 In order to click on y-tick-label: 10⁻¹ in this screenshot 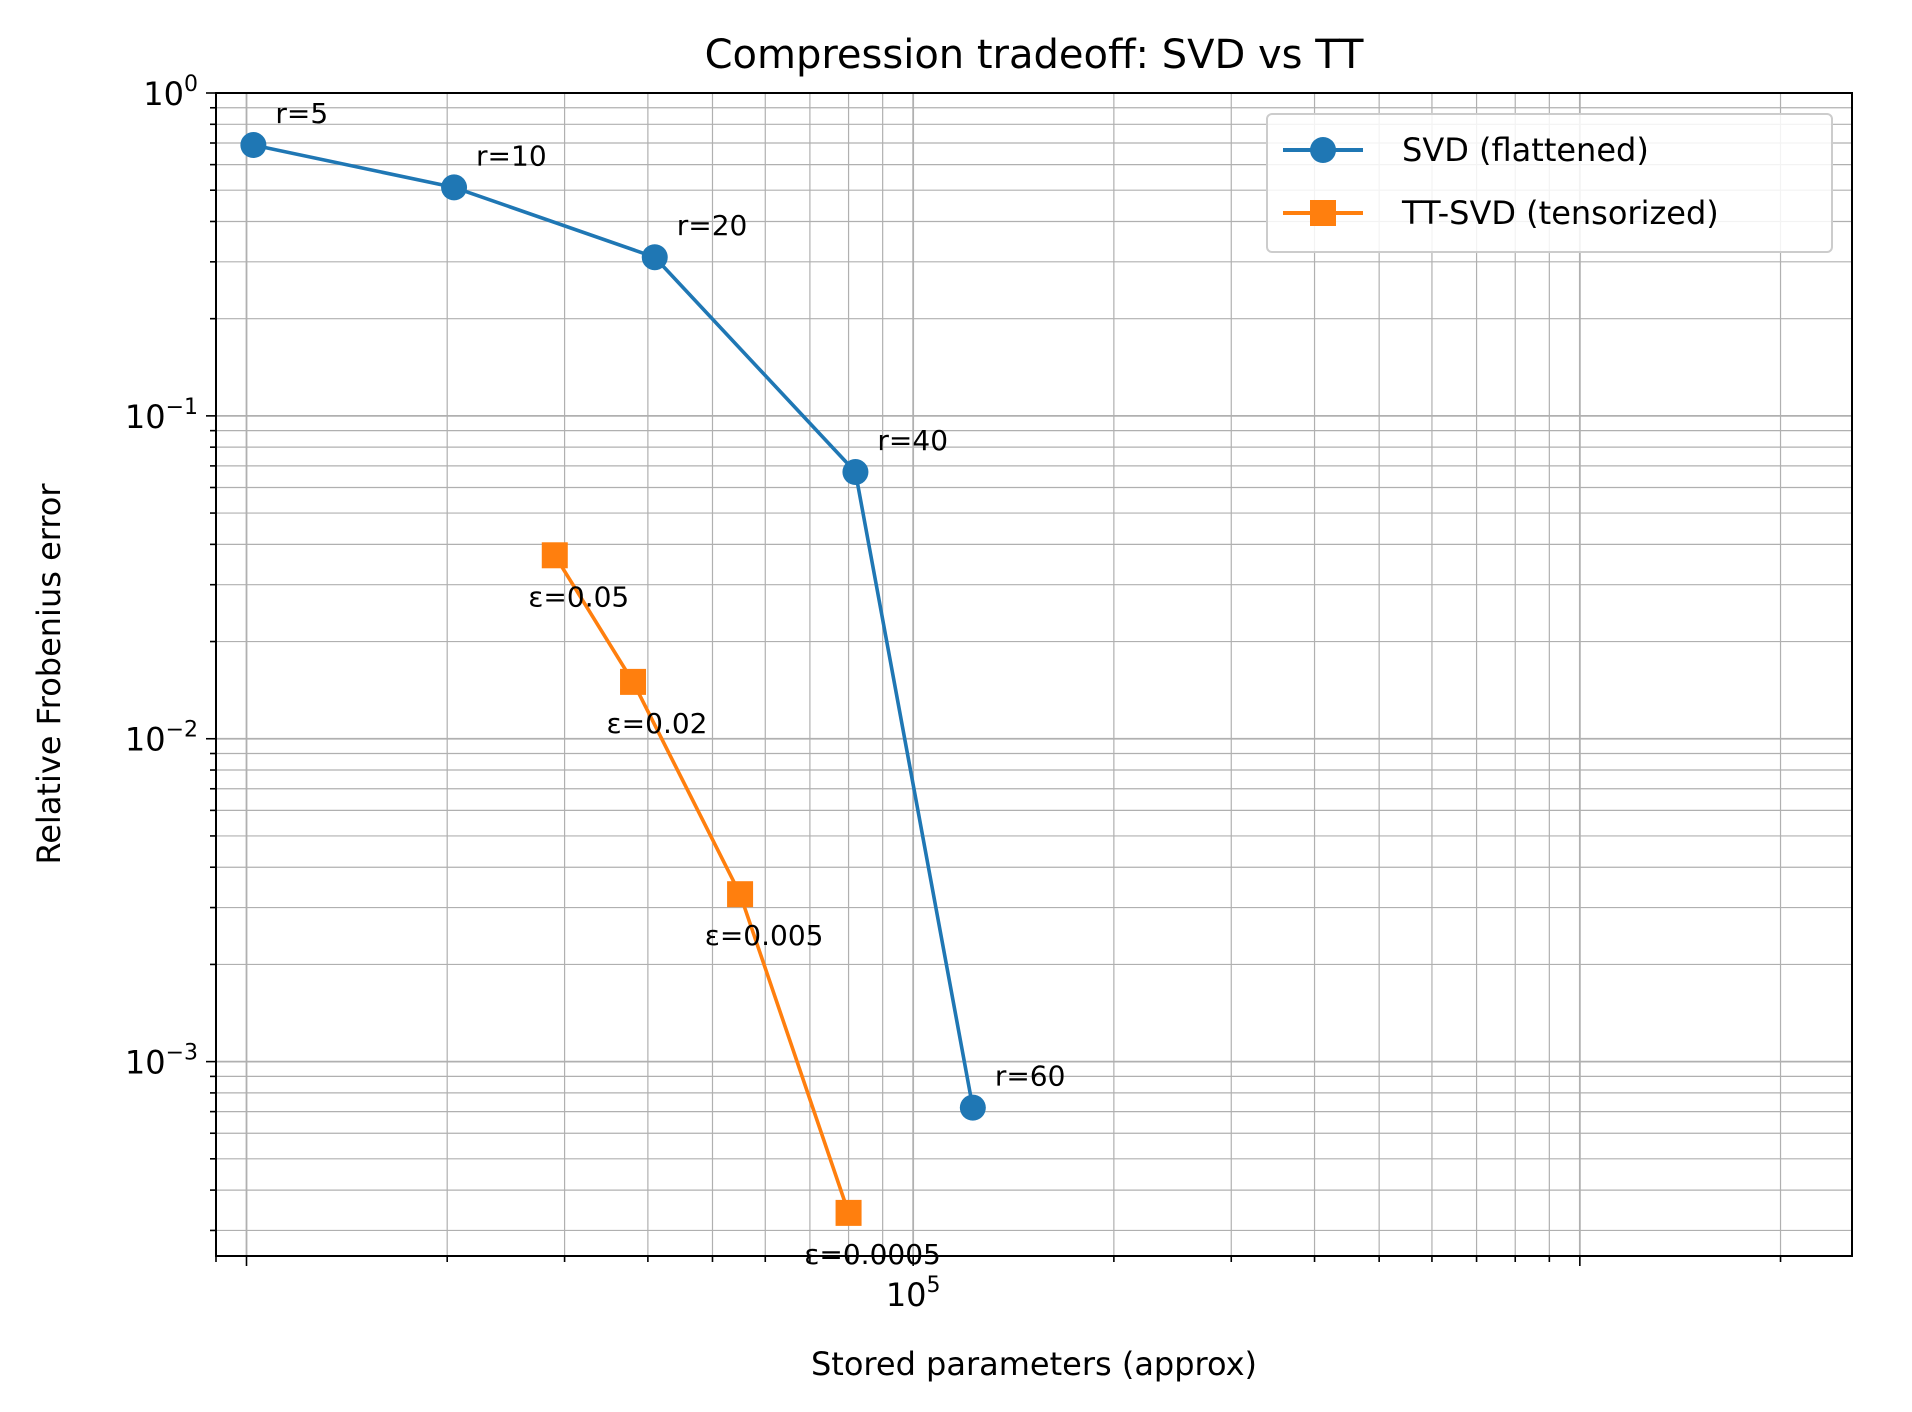, I will do `click(161, 415)`.